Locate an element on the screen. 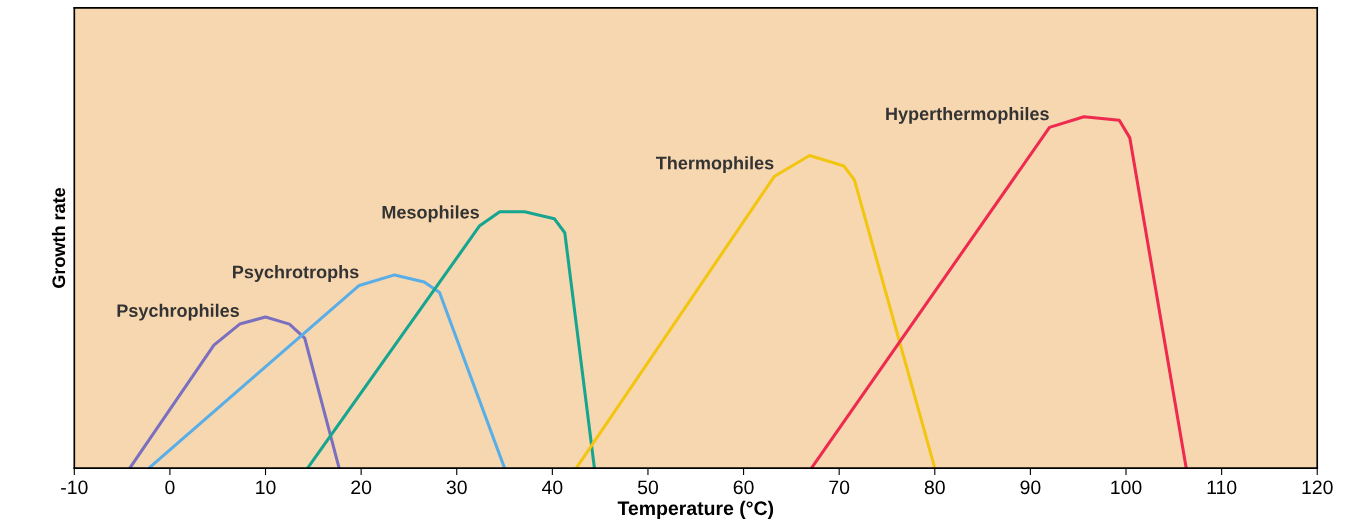 The height and width of the screenshot is (526, 1351). series-label: Psychrotrophs is located at coordinates (296, 273).